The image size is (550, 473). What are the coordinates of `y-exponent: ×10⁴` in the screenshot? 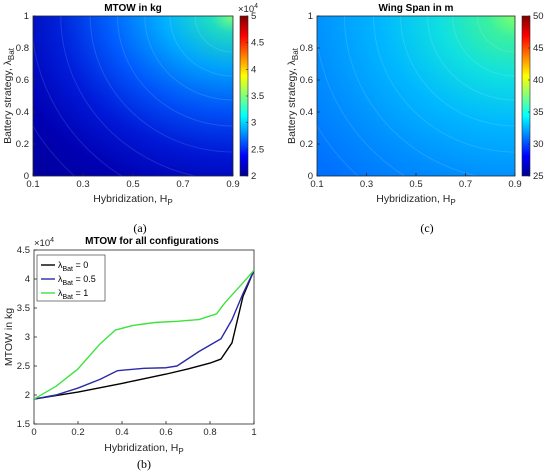 It's located at (44, 243).